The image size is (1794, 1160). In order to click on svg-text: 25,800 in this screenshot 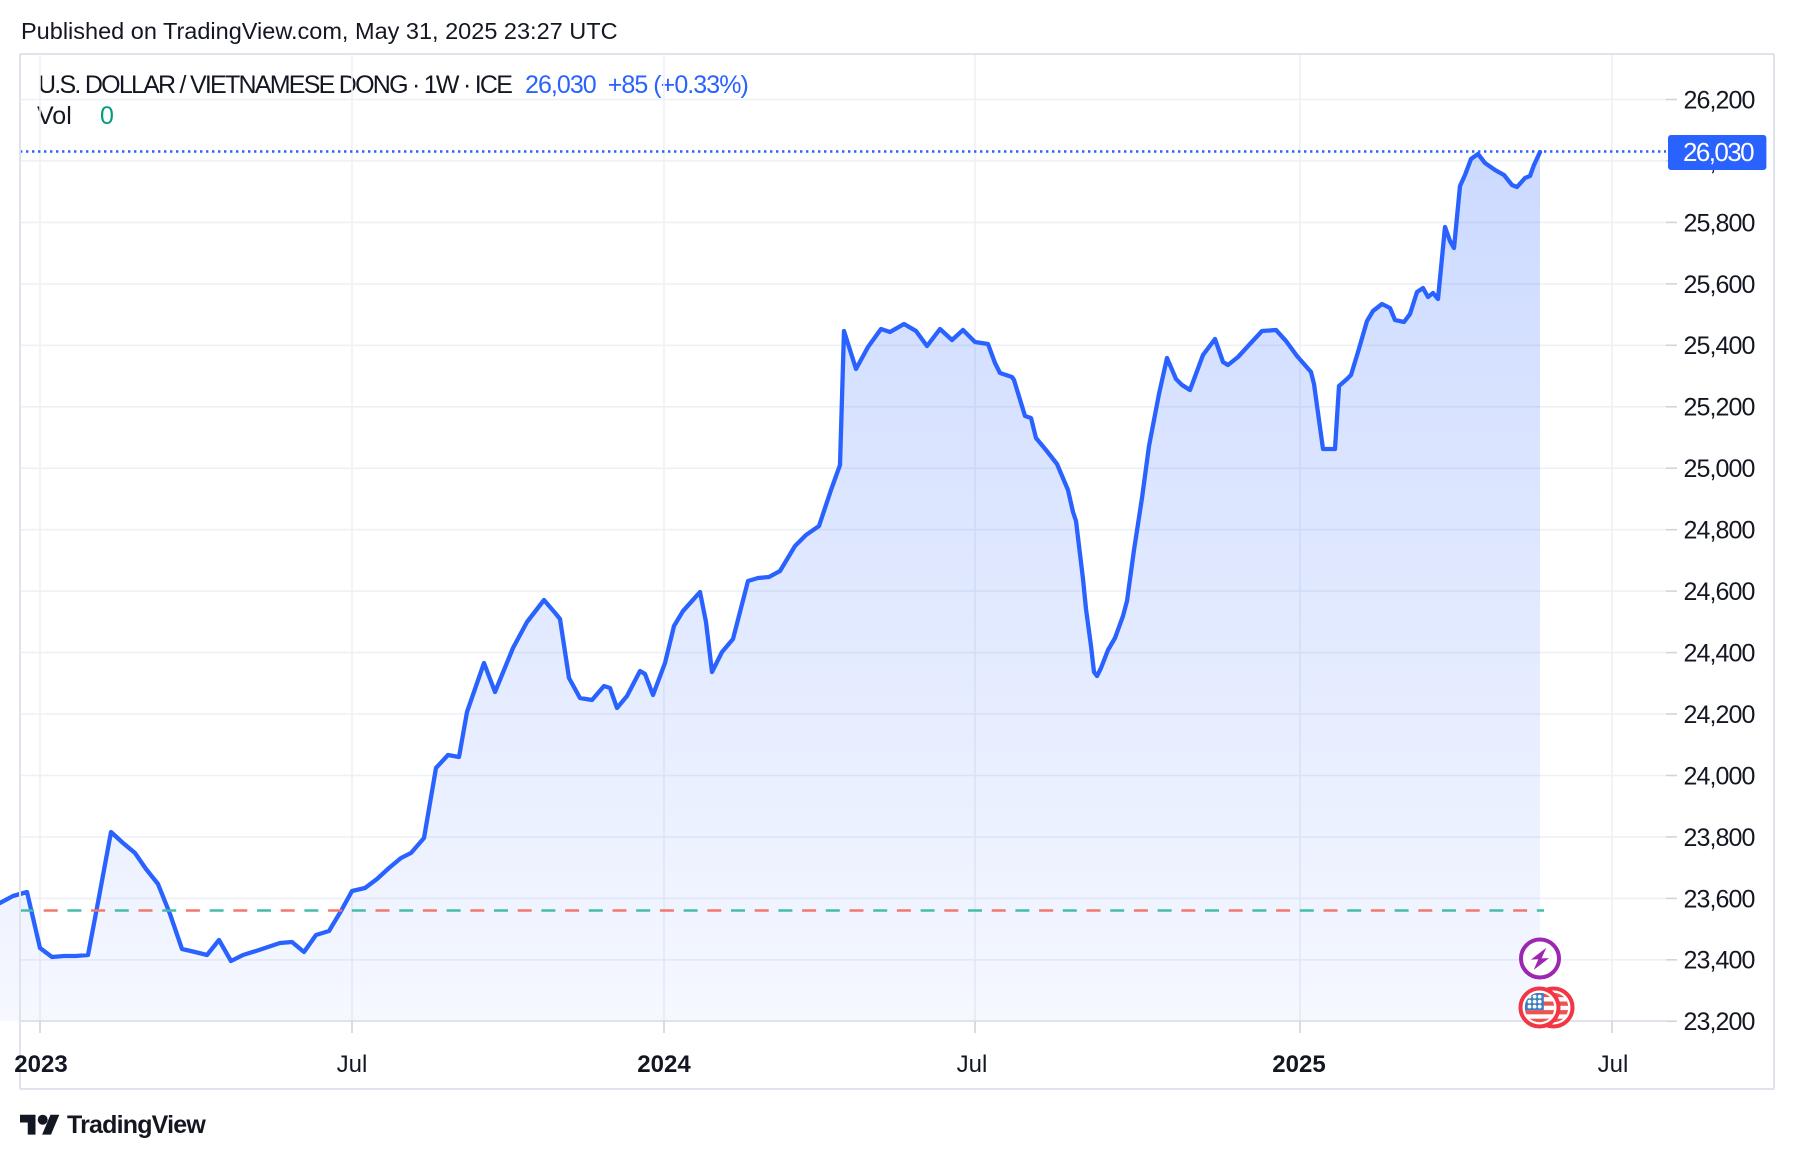, I will do `click(1718, 223)`.